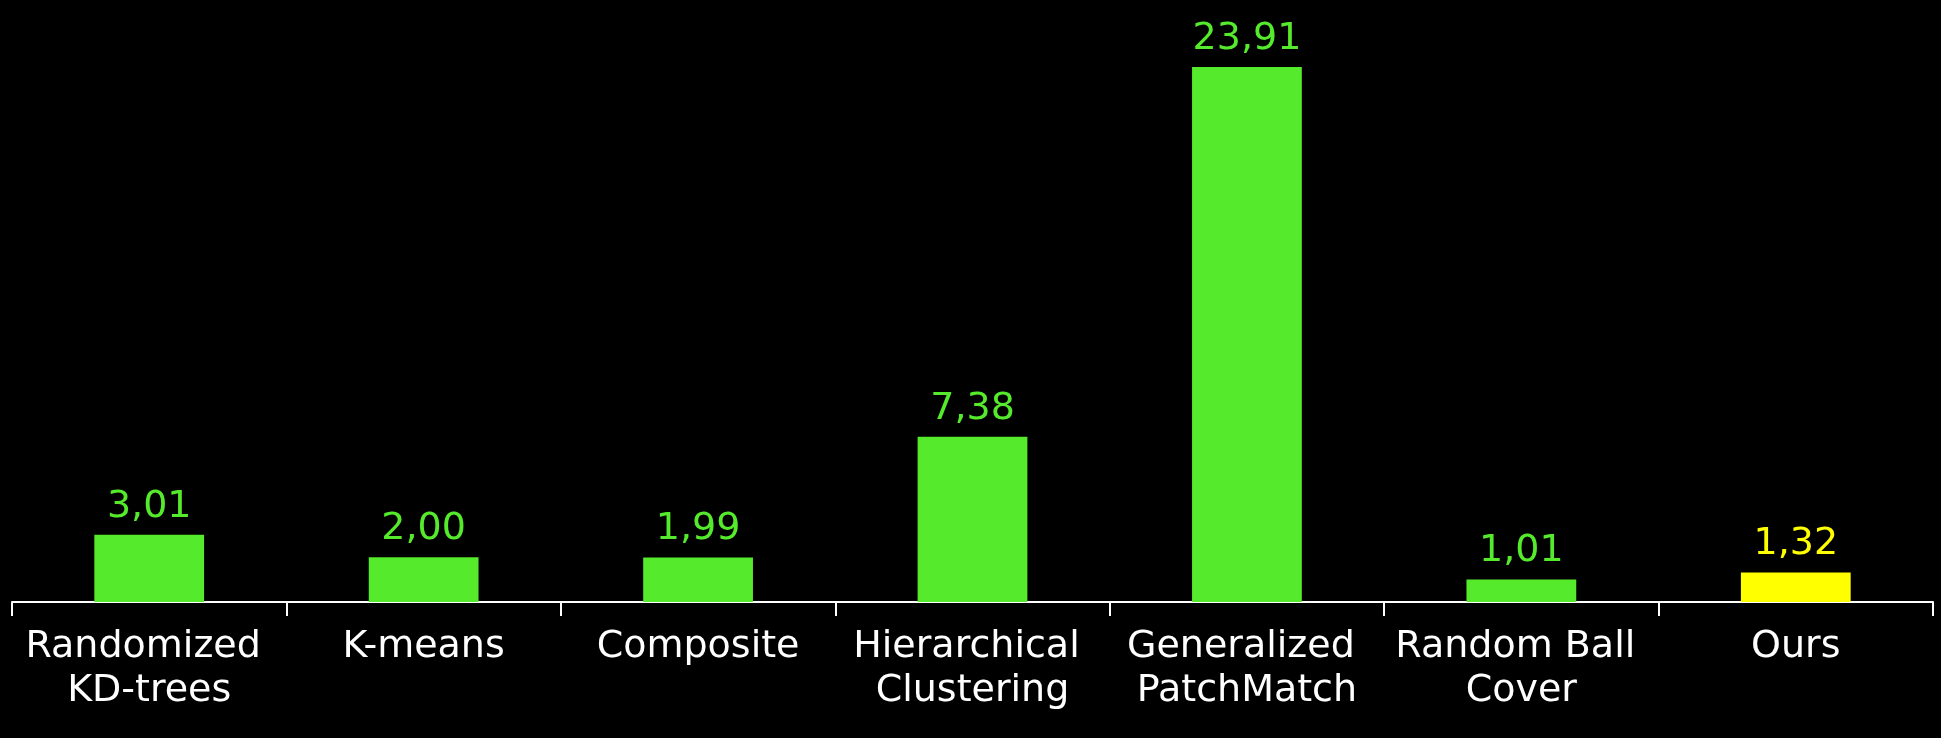 The width and height of the screenshot is (1941, 738). What do you see at coordinates (972, 405) in the screenshot?
I see `data-label: 7,38` at bounding box center [972, 405].